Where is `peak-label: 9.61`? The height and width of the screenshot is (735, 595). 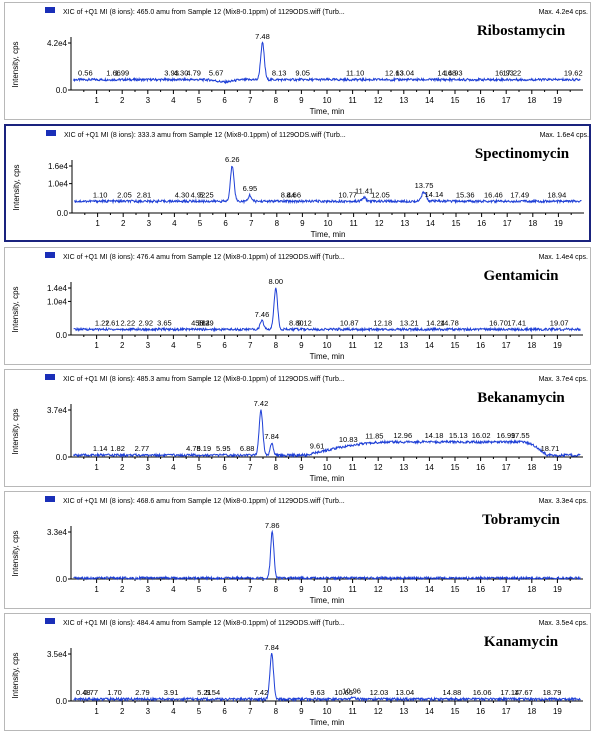
peak-label: 9.61 is located at coordinates (317, 446).